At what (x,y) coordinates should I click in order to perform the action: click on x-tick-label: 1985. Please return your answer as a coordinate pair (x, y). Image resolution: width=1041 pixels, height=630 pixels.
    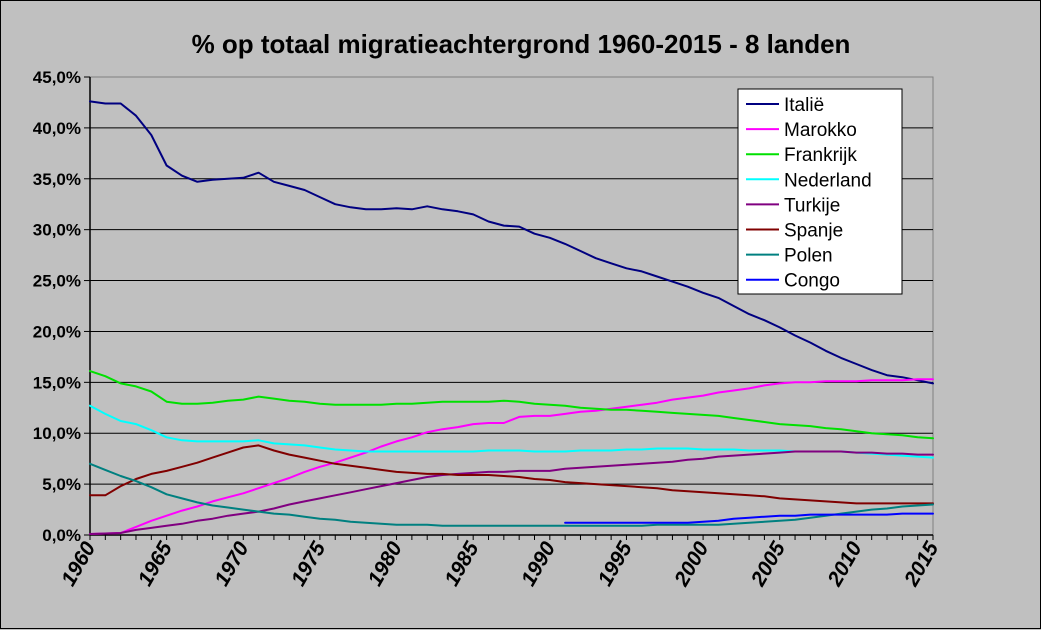
    Looking at the image, I should click on (461, 564).